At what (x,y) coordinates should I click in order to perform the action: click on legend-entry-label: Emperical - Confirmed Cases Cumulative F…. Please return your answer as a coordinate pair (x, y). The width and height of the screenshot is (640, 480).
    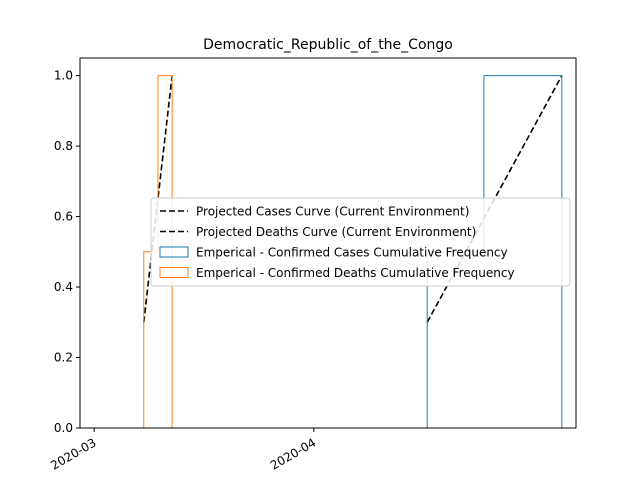
    Looking at the image, I should click on (352, 253).